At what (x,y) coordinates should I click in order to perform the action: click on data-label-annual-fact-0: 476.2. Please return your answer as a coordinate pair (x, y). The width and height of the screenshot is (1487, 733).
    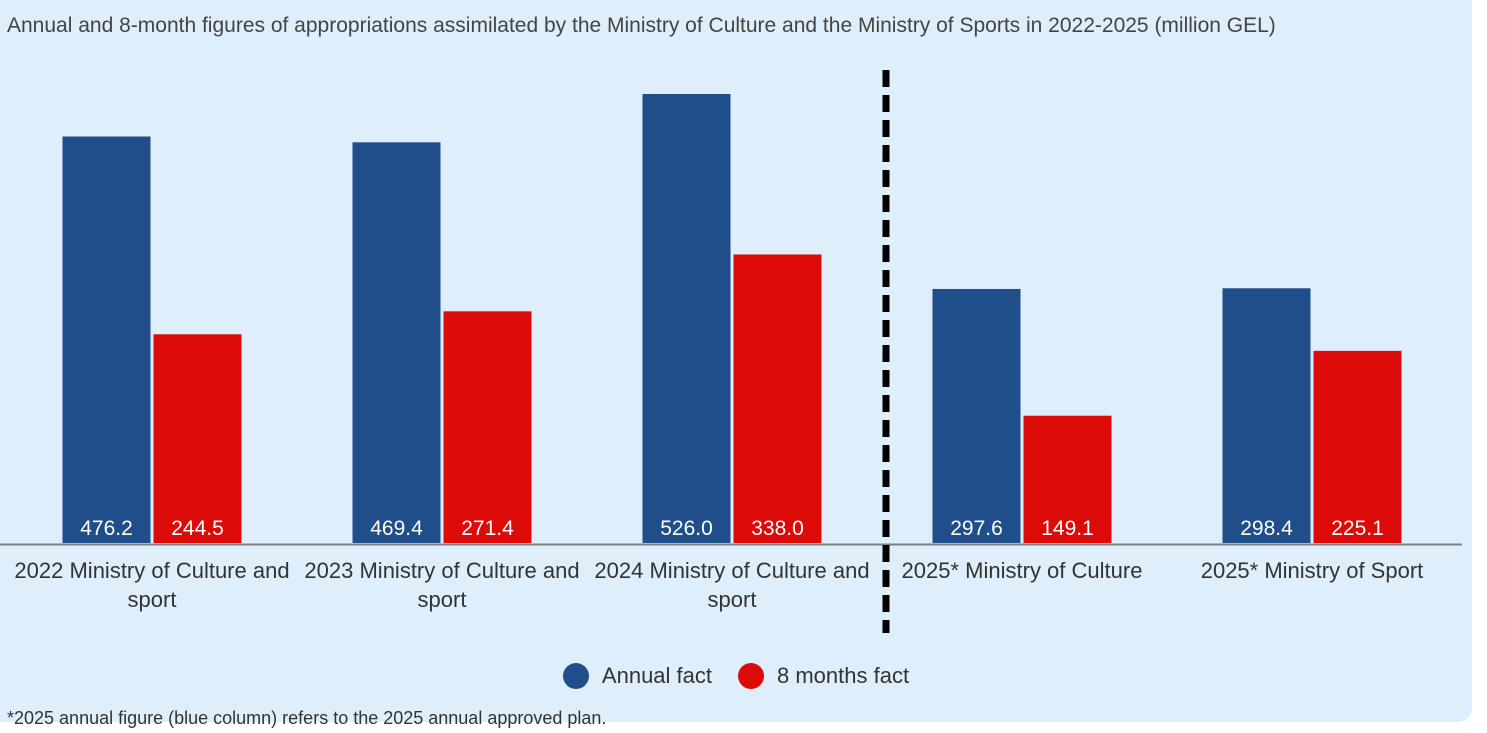
    Looking at the image, I should click on (106, 528).